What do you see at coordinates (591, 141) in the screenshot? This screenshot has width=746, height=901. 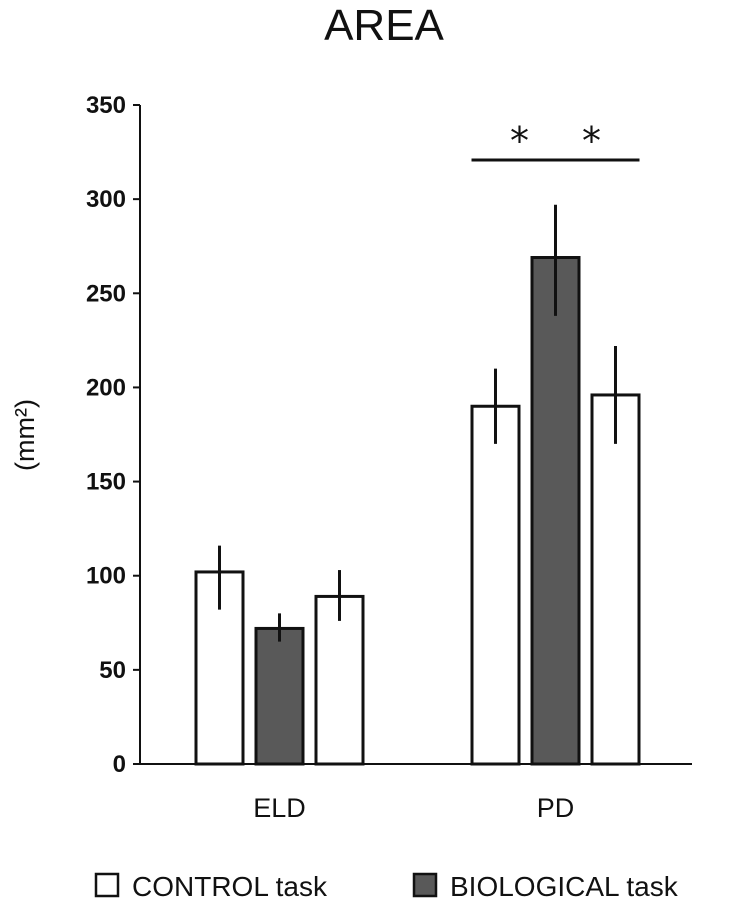 I see `significance-star-2: *` at bounding box center [591, 141].